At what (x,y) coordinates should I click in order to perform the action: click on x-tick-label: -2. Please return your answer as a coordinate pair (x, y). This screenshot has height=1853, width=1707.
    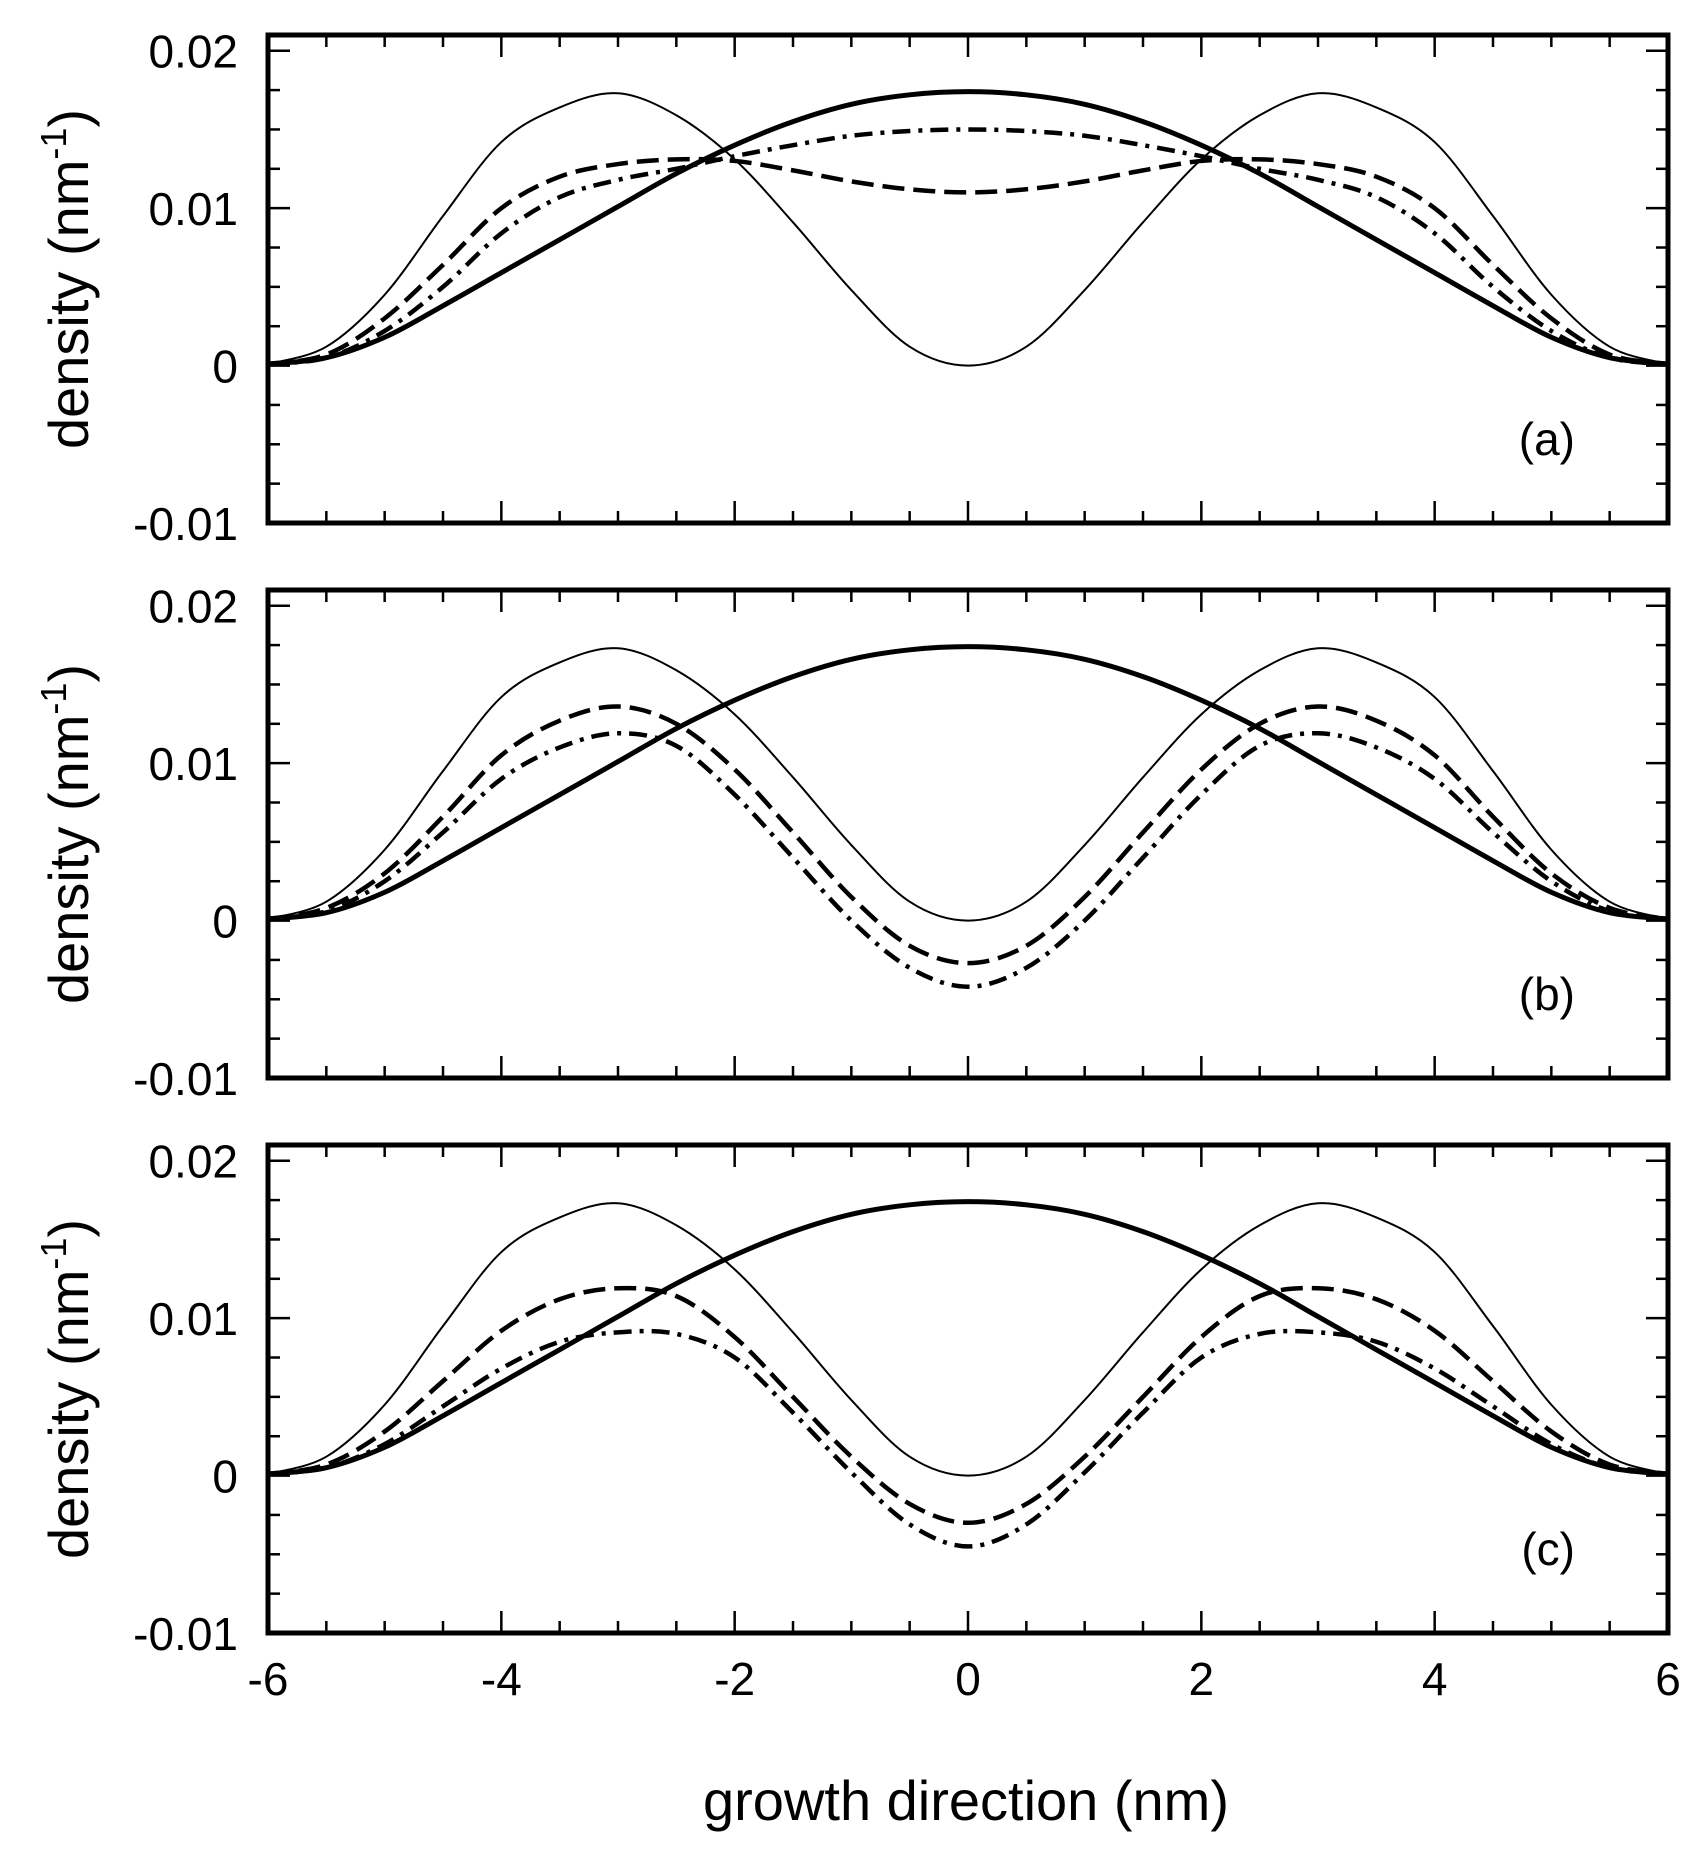
    Looking at the image, I should click on (734, 1679).